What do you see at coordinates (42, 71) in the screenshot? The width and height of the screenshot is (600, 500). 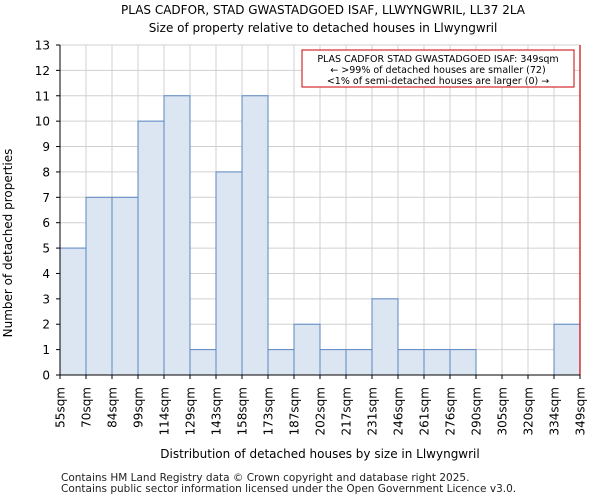 I see `y-tick-label: 12` at bounding box center [42, 71].